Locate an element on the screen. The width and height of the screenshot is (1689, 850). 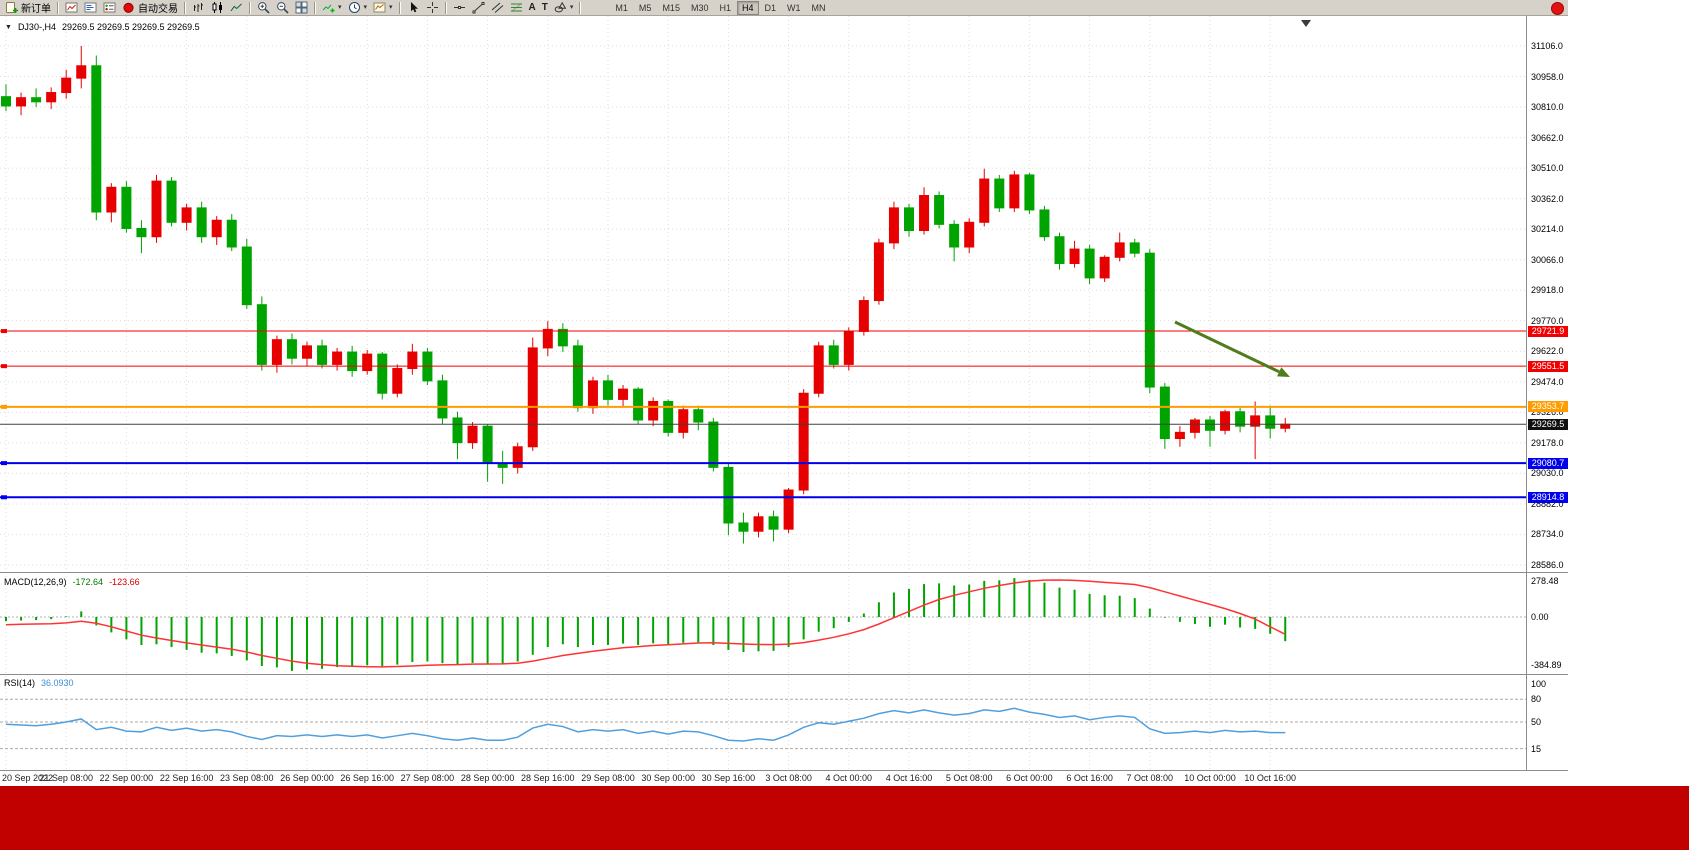
zoom-in-button is located at coordinates (263, 7).